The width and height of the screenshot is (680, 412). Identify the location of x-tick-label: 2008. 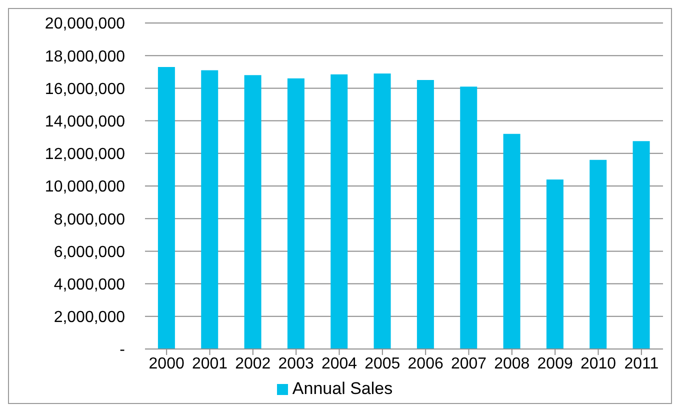
(512, 363).